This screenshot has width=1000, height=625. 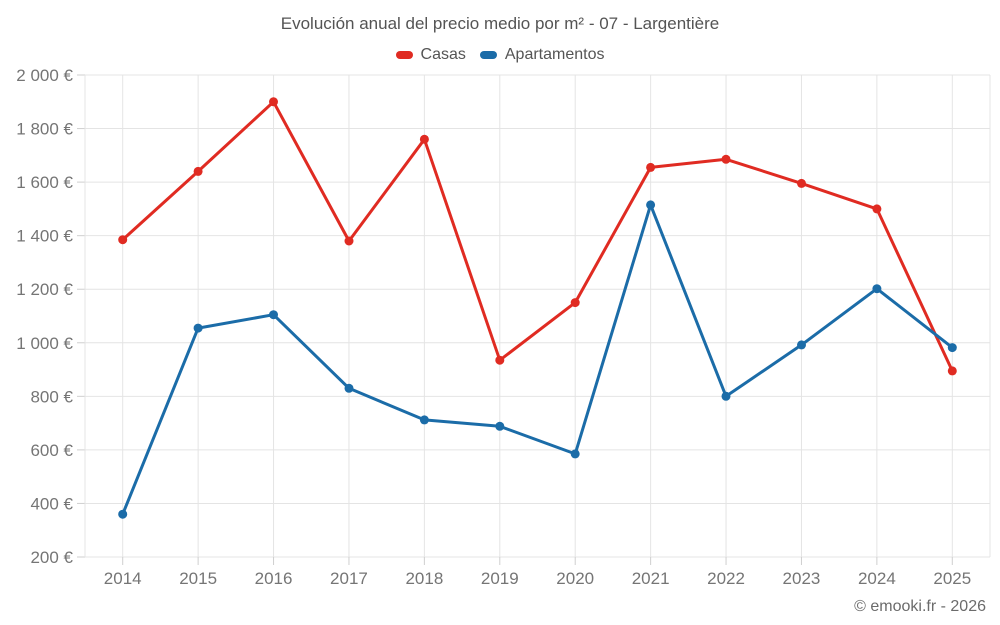 What do you see at coordinates (198, 328) in the screenshot?
I see `data-point-apartamentos-2015` at bounding box center [198, 328].